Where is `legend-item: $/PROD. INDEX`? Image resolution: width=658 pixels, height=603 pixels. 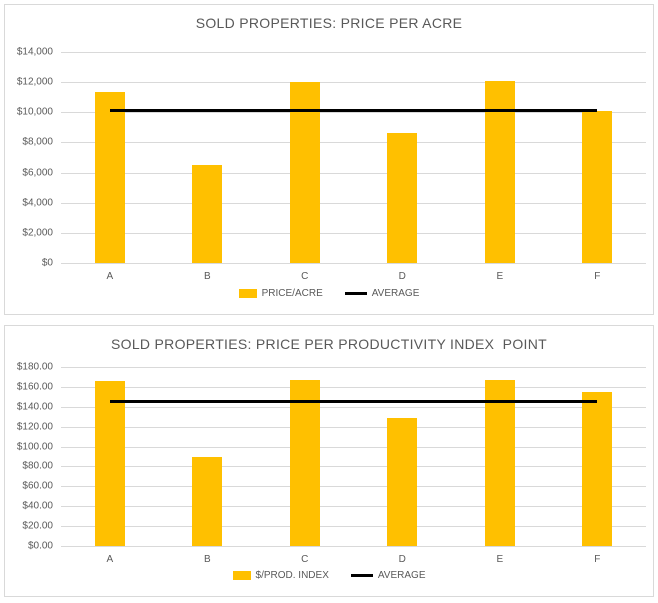
legend-item: $/PROD. INDEX is located at coordinates (280, 575).